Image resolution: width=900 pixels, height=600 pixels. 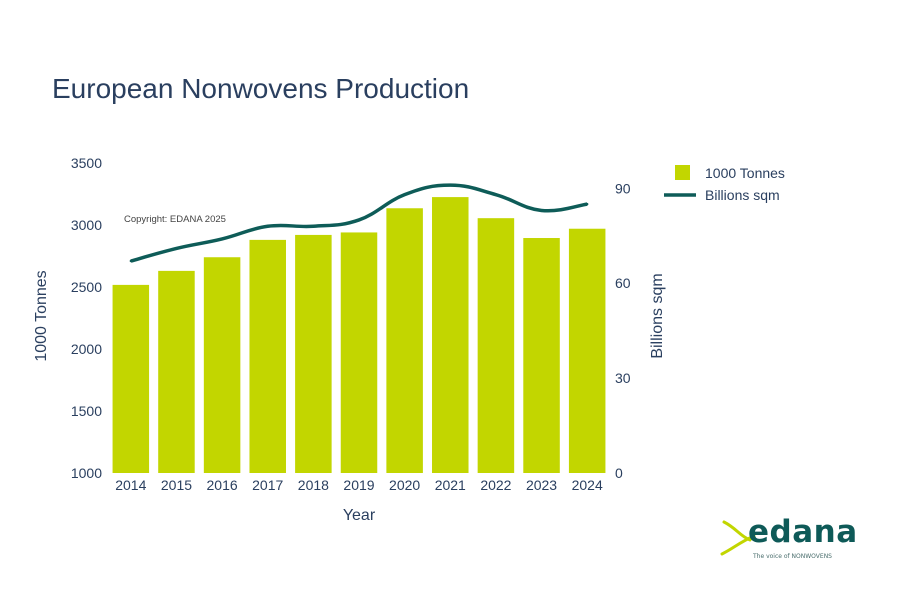 I want to click on x-tick-label: 2015, so click(x=176, y=485).